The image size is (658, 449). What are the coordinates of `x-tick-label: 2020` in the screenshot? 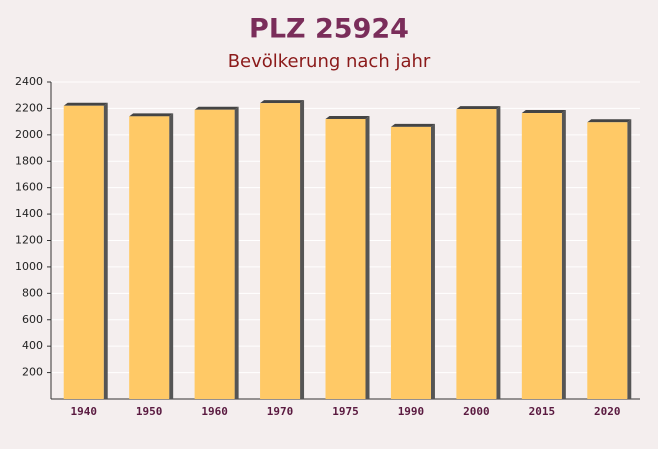 It's located at (607, 411).